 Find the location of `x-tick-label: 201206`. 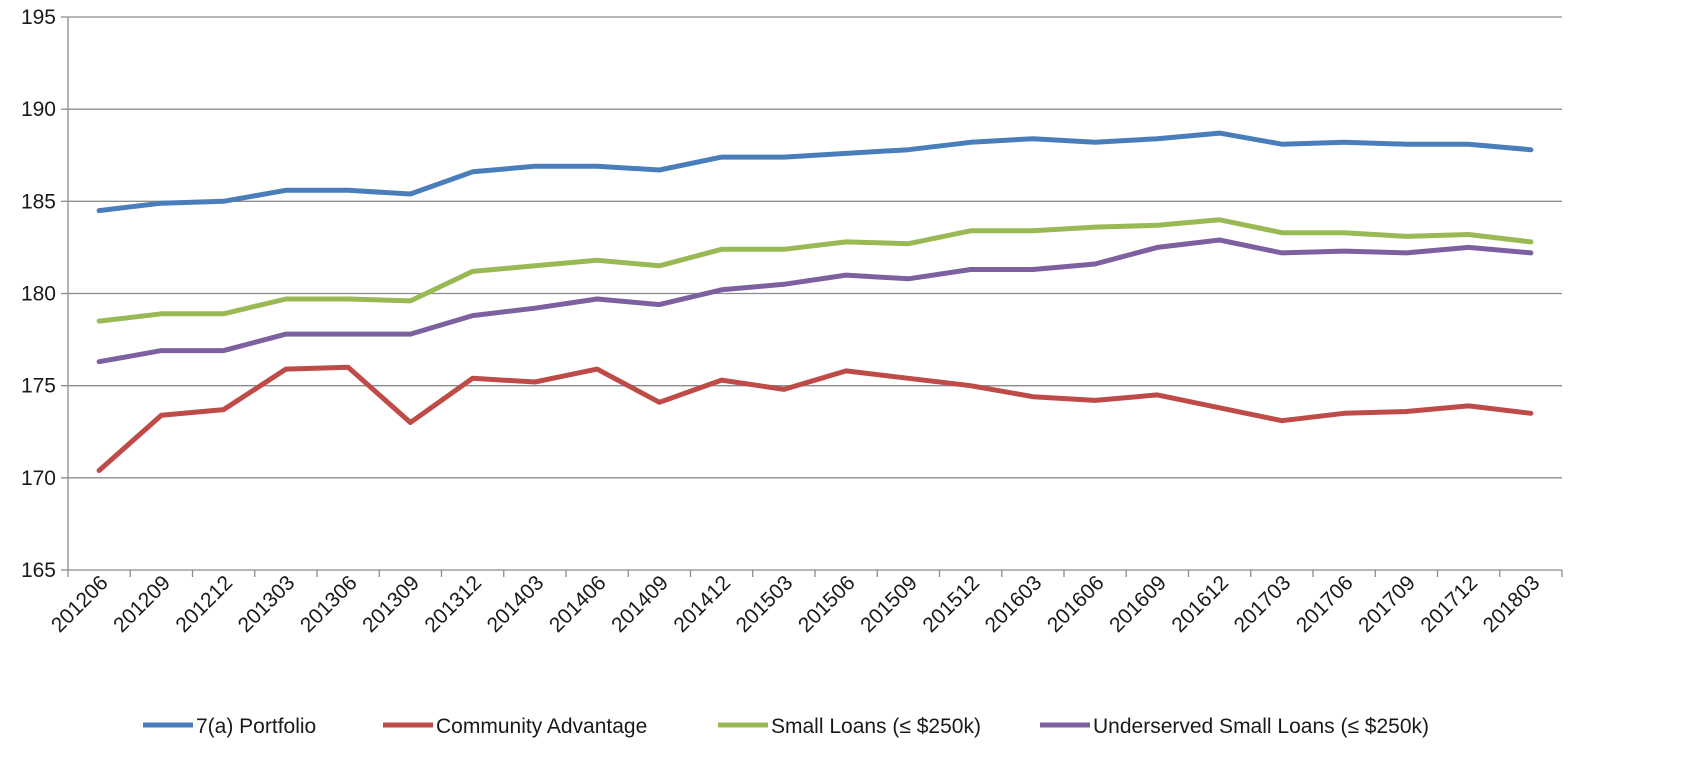

x-tick-label: 201206 is located at coordinates (80, 604).